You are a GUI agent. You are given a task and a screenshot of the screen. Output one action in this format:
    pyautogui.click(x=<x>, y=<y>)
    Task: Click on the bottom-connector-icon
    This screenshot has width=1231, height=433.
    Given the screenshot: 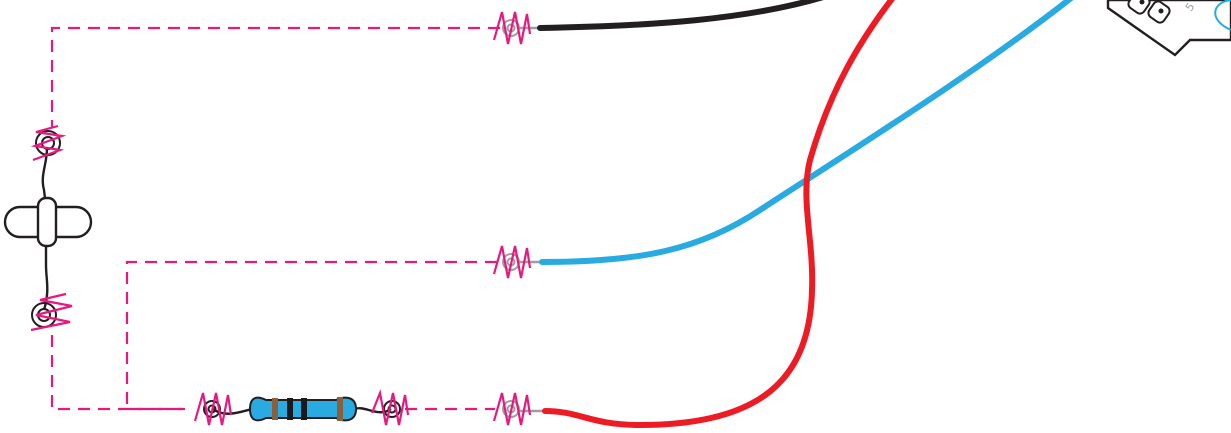 What is the action you would take?
    pyautogui.click(x=512, y=409)
    